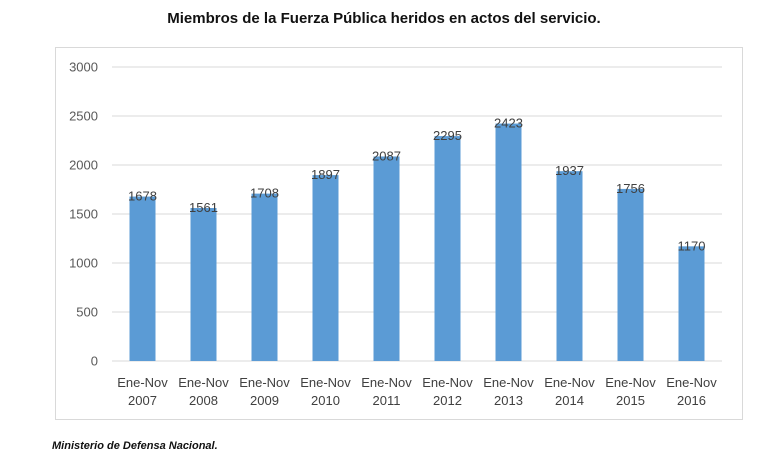 The height and width of the screenshot is (467, 768). Describe the element at coordinates (325, 400) in the screenshot. I see `x-tick-label-year: 2010` at that location.